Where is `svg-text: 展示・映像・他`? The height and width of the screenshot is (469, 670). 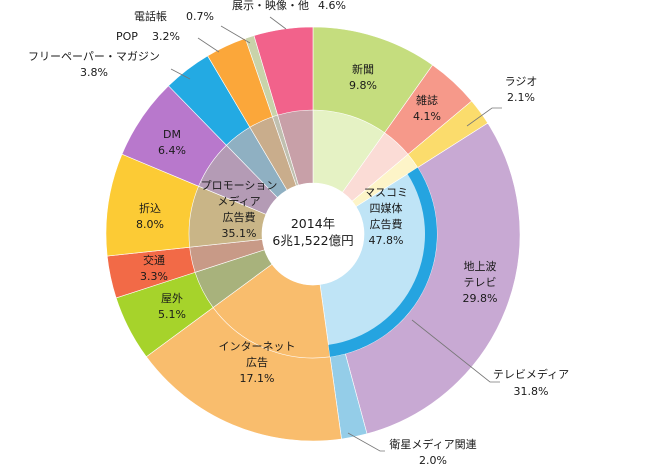
svg-text: 展示・映像・他 is located at coordinates (270, 6).